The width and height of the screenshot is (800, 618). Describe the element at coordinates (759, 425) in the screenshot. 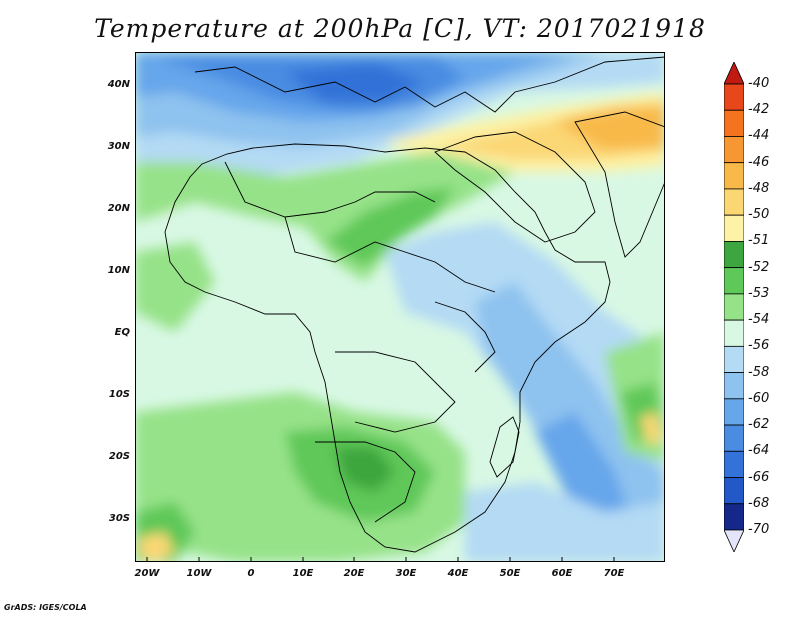

I see `colorbar-label: -62` at that location.